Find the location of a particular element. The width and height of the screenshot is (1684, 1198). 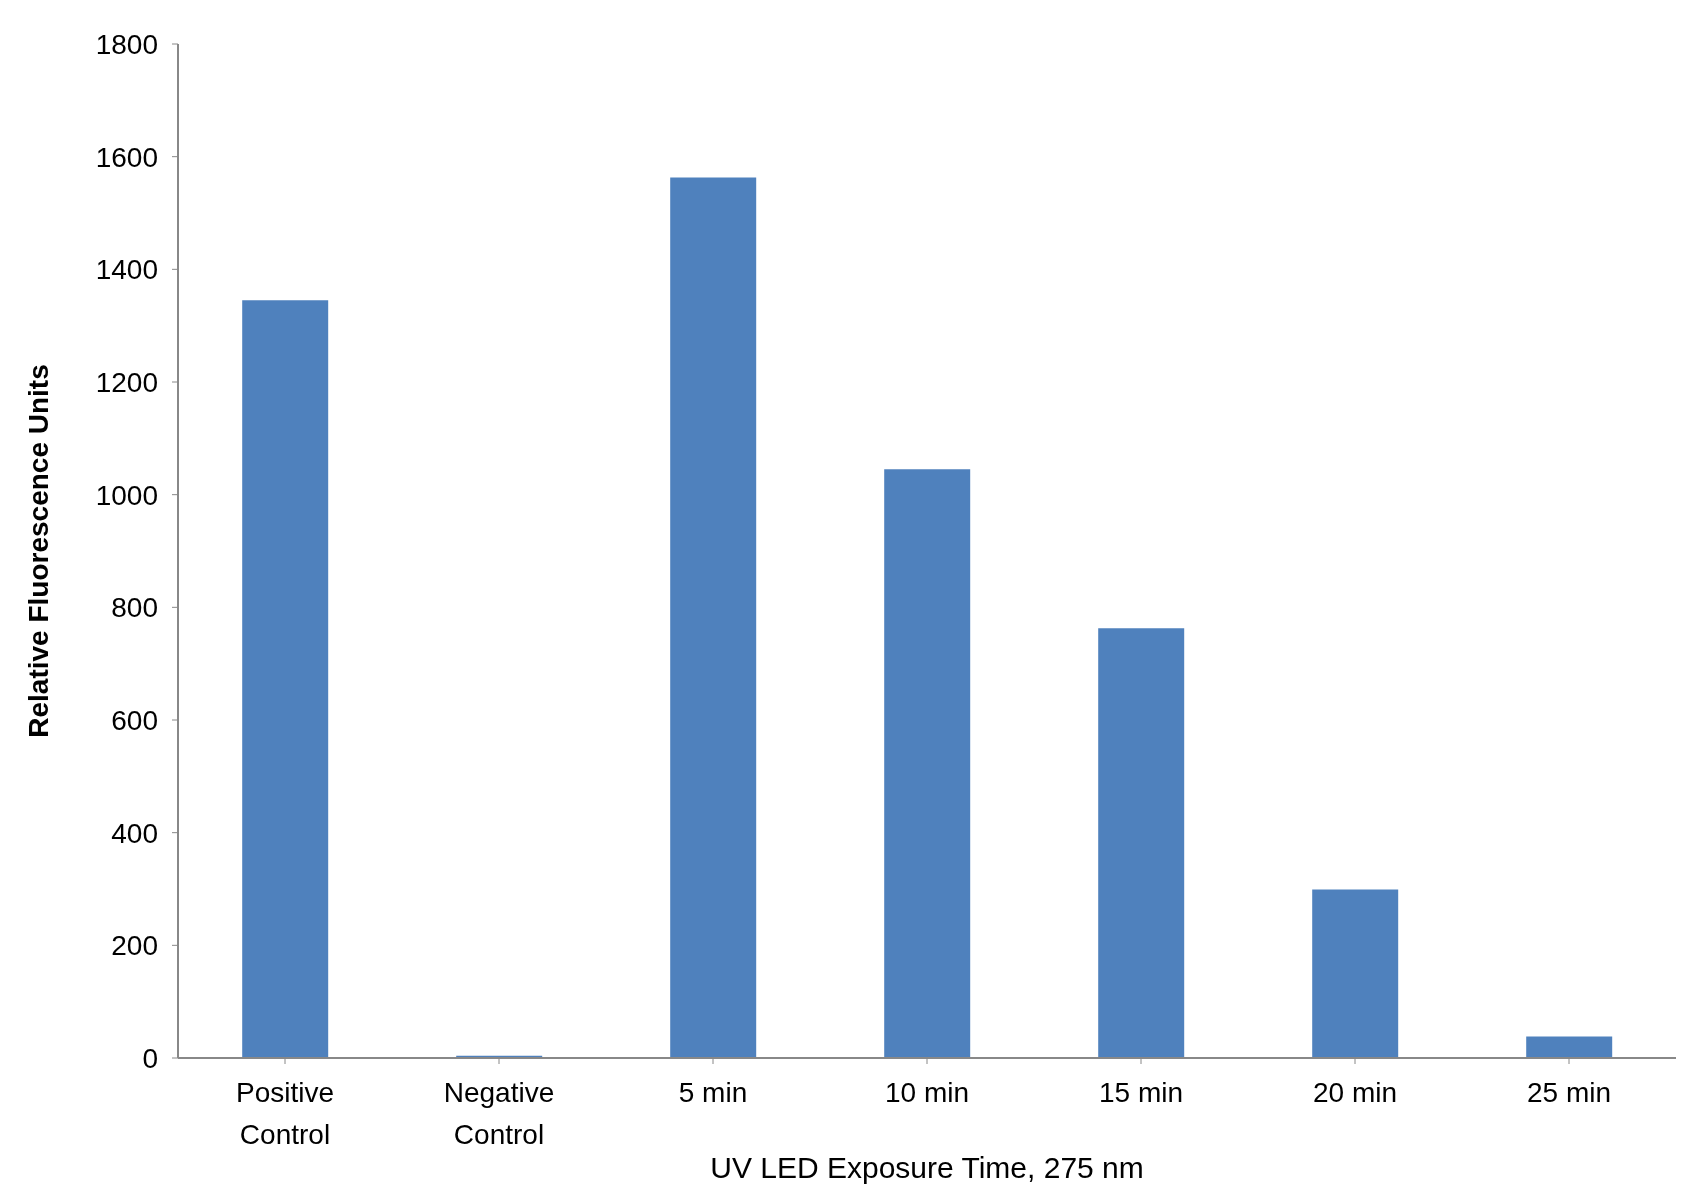

x-tick-label: 25 min is located at coordinates (1569, 1092).